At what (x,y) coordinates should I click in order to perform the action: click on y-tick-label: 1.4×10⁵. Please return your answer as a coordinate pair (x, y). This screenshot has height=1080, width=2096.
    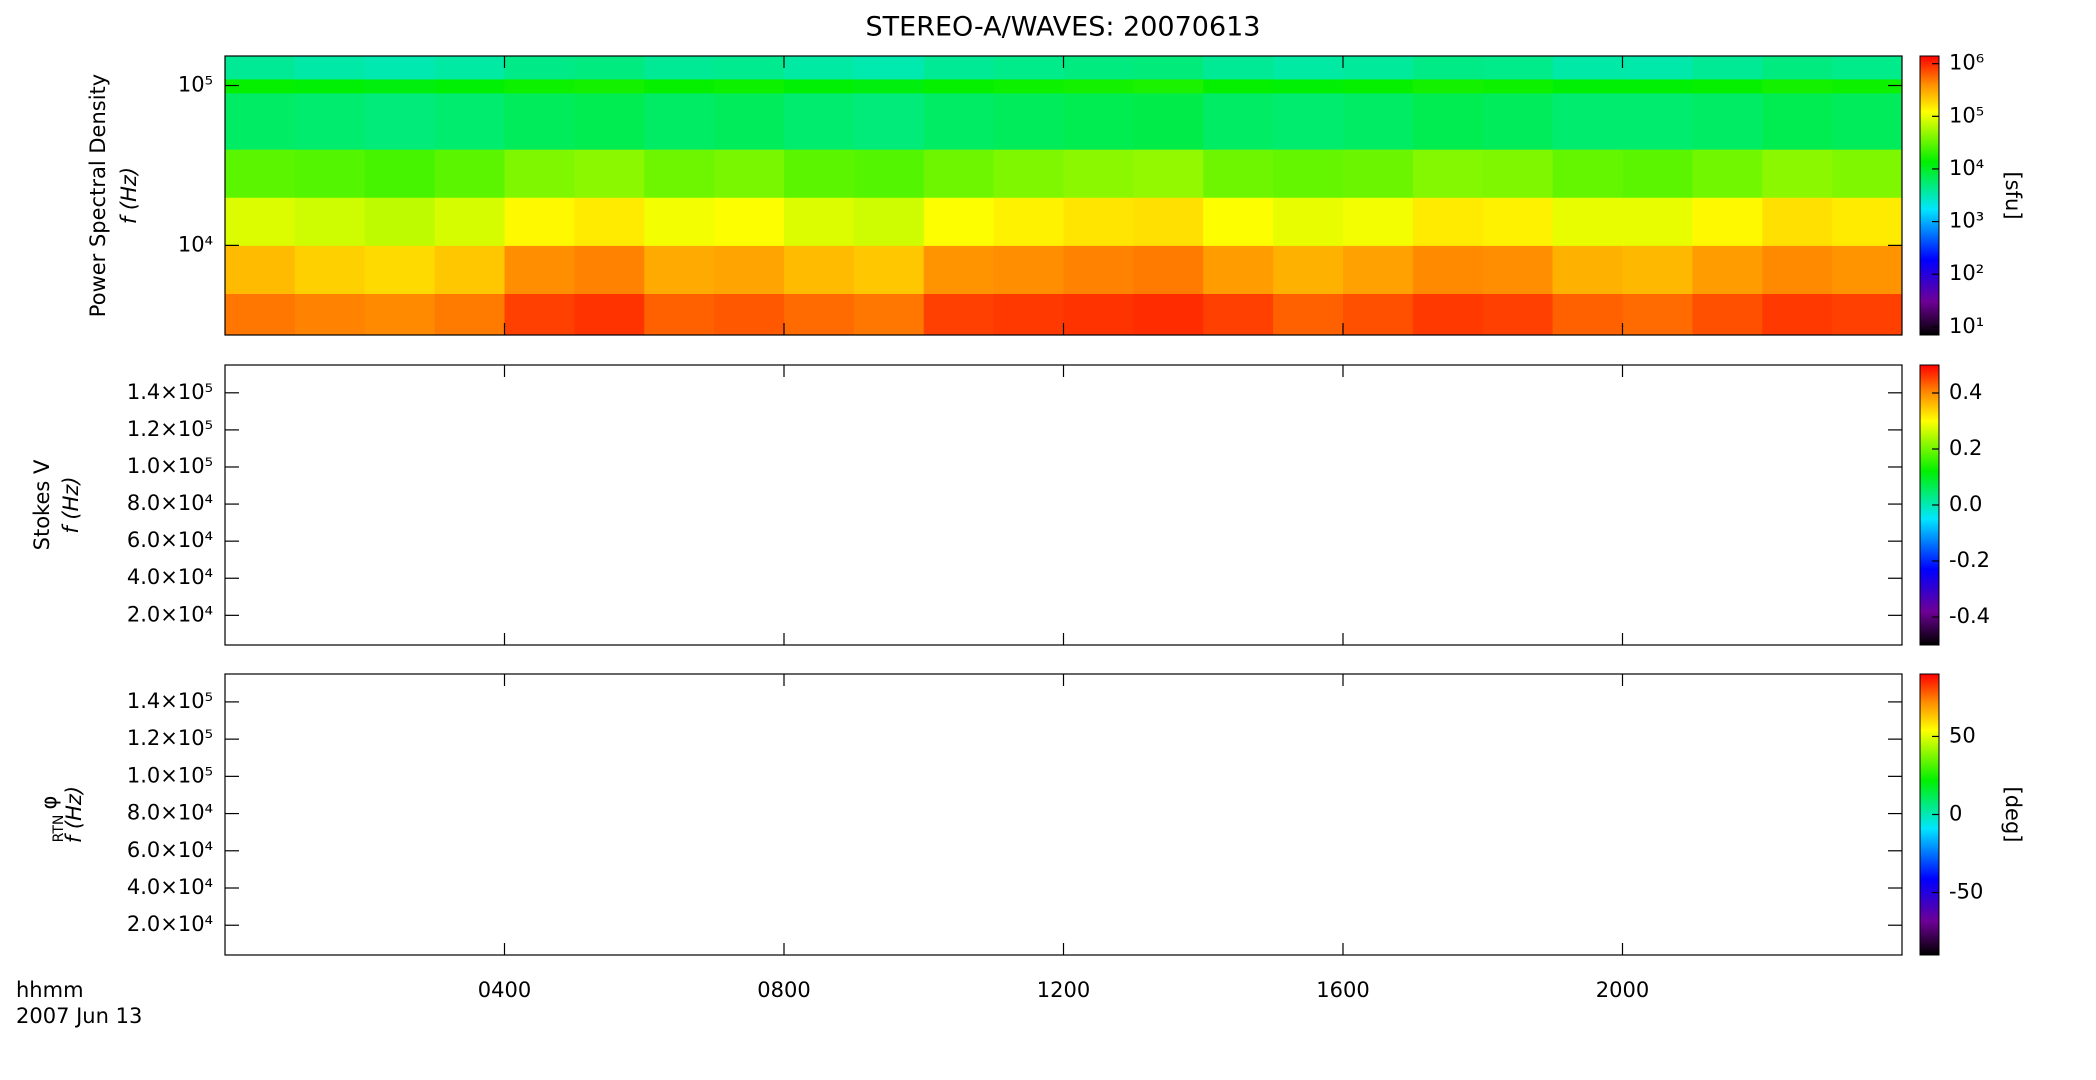
    Looking at the image, I should click on (170, 701).